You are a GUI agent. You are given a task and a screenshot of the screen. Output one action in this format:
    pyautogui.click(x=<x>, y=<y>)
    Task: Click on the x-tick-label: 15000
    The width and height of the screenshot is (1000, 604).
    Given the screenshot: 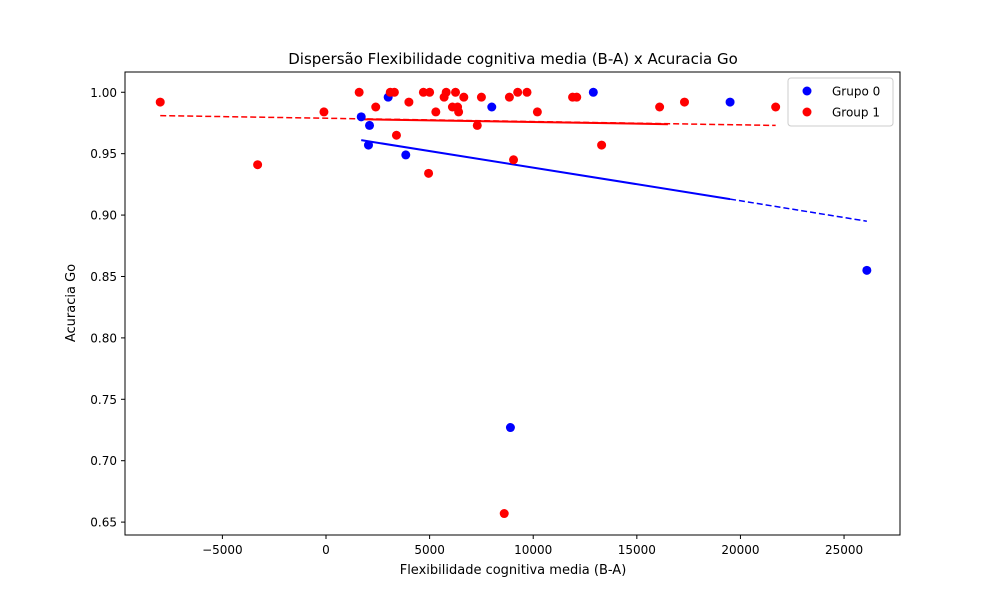 What is the action you would take?
    pyautogui.click(x=637, y=550)
    